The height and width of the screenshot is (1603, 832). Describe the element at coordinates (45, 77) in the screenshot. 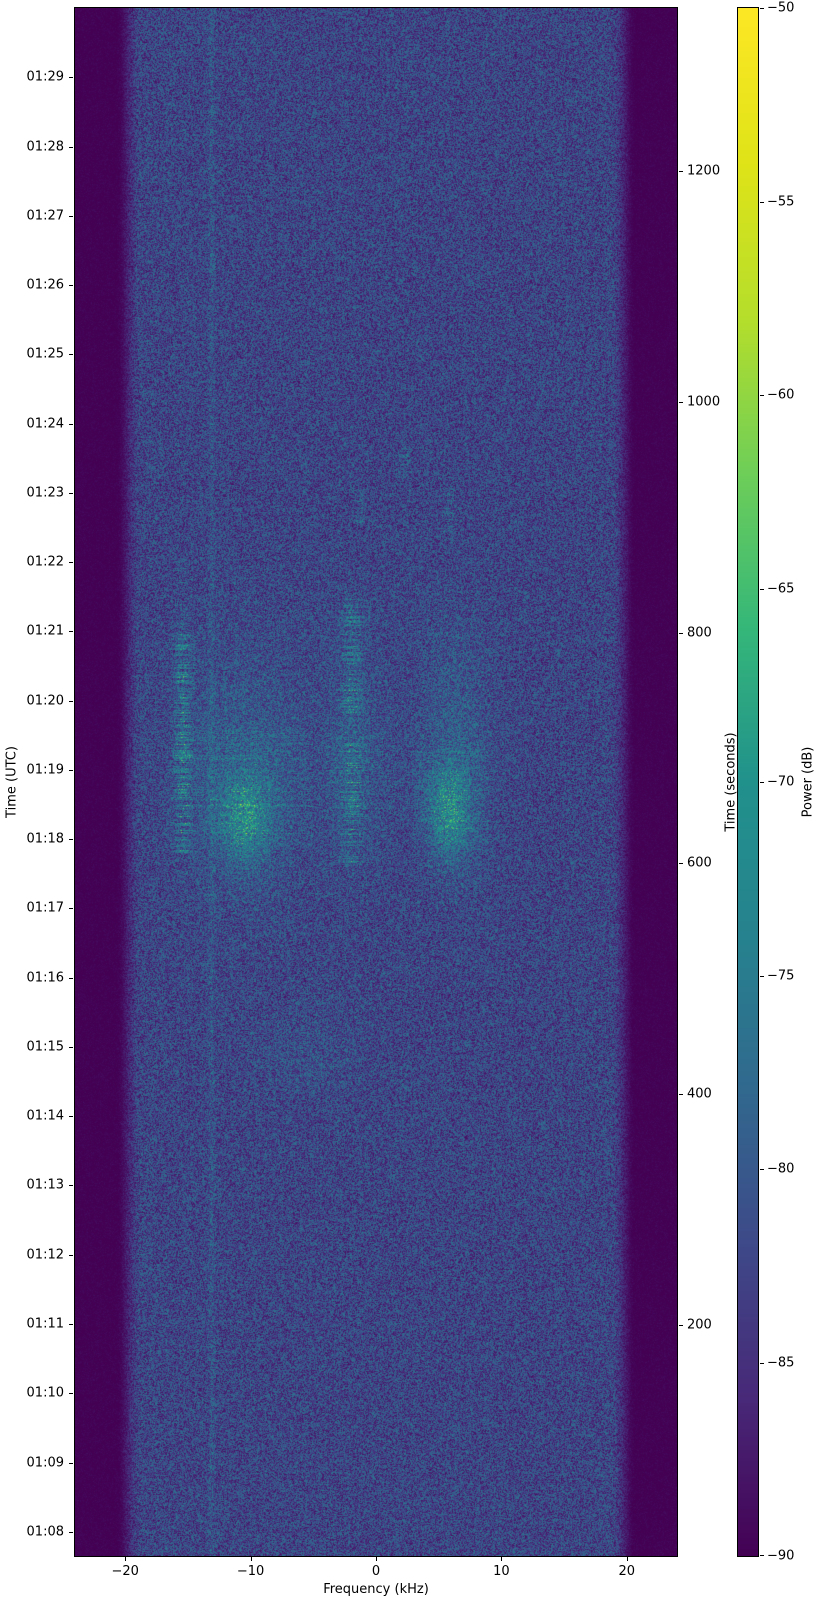

I see `y-axis-utc-tick-label: 01:29` at that location.